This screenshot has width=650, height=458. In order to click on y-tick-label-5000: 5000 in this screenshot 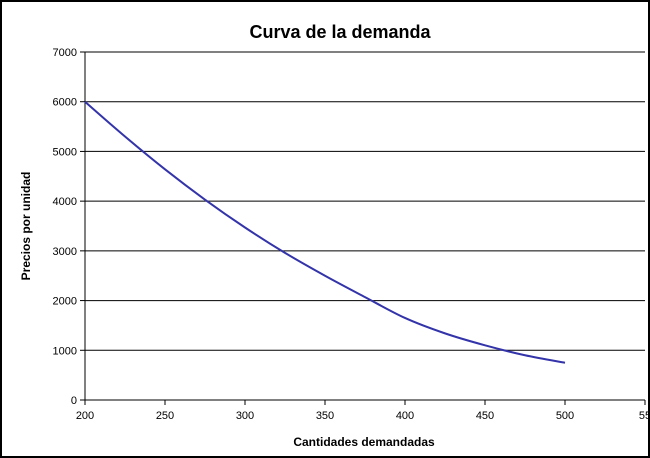, I will do `click(65, 152)`.